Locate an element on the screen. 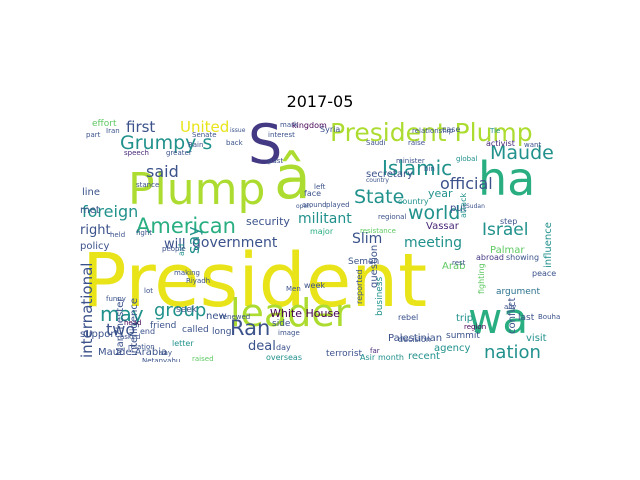  cloud-word: left is located at coordinates (320, 187).